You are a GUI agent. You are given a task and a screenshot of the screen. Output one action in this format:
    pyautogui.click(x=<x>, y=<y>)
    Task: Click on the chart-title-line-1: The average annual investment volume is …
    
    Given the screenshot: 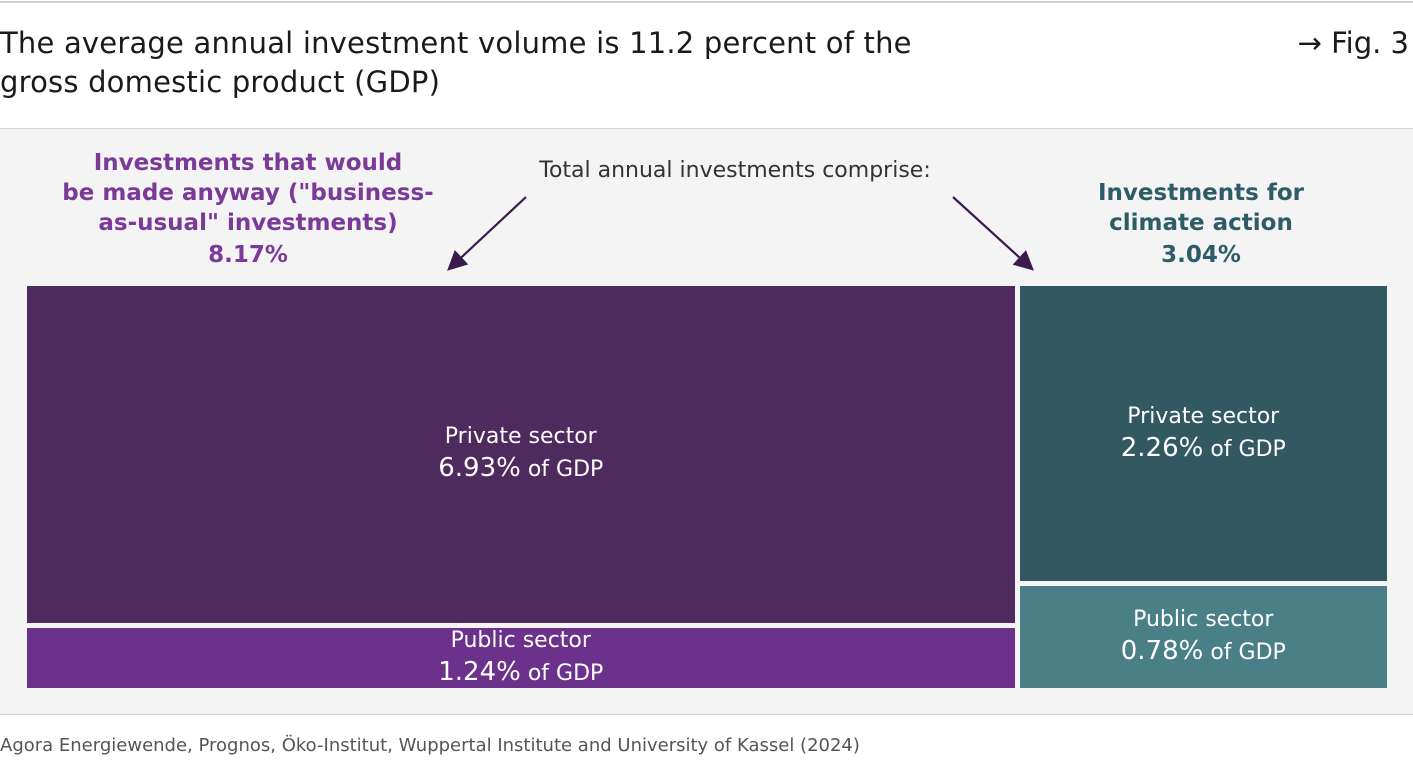 What is the action you would take?
    pyautogui.click(x=456, y=43)
    